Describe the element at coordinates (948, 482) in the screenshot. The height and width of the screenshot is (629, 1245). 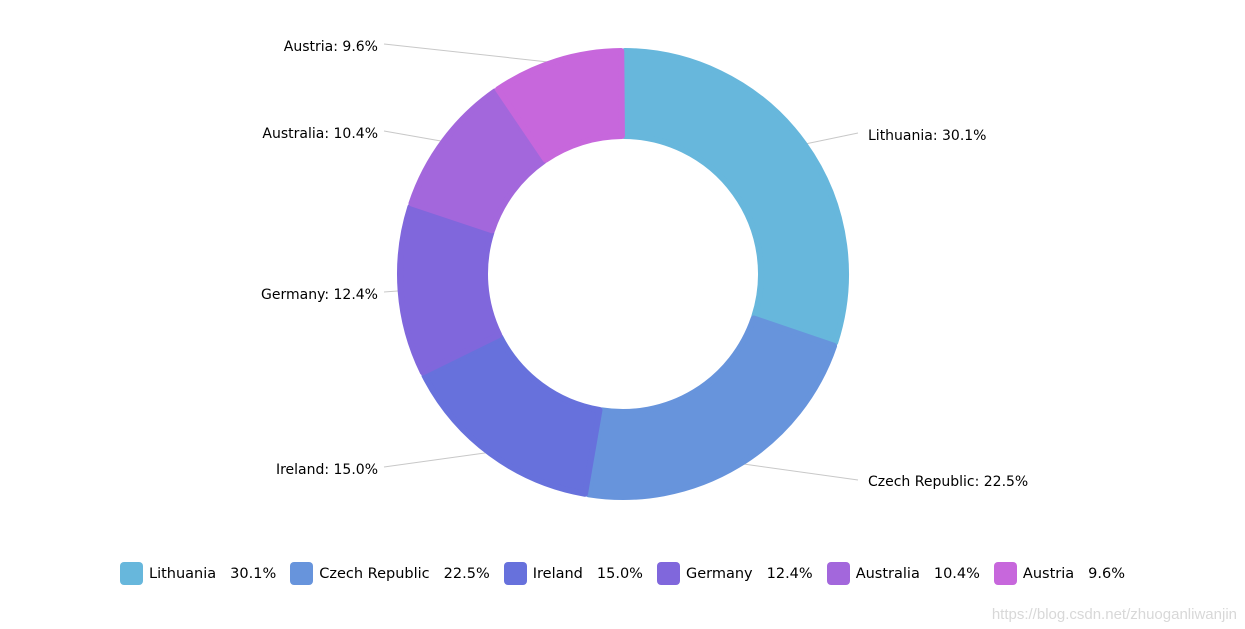
I see `slice-label-czech-republic: Czech Republic: 22.5%` at that location.